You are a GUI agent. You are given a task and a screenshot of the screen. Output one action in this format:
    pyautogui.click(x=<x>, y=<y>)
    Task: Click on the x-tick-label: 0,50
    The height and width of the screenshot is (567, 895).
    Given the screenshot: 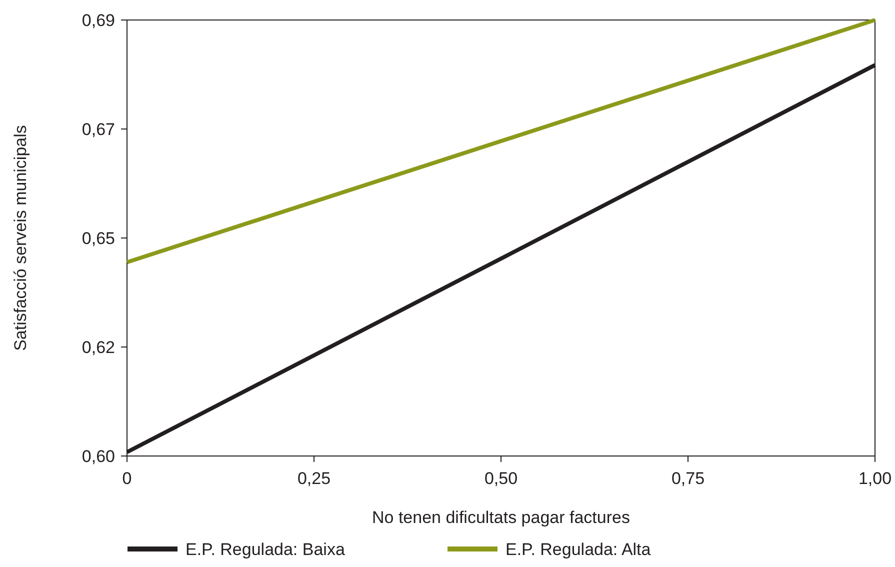 What is the action you would take?
    pyautogui.click(x=501, y=478)
    